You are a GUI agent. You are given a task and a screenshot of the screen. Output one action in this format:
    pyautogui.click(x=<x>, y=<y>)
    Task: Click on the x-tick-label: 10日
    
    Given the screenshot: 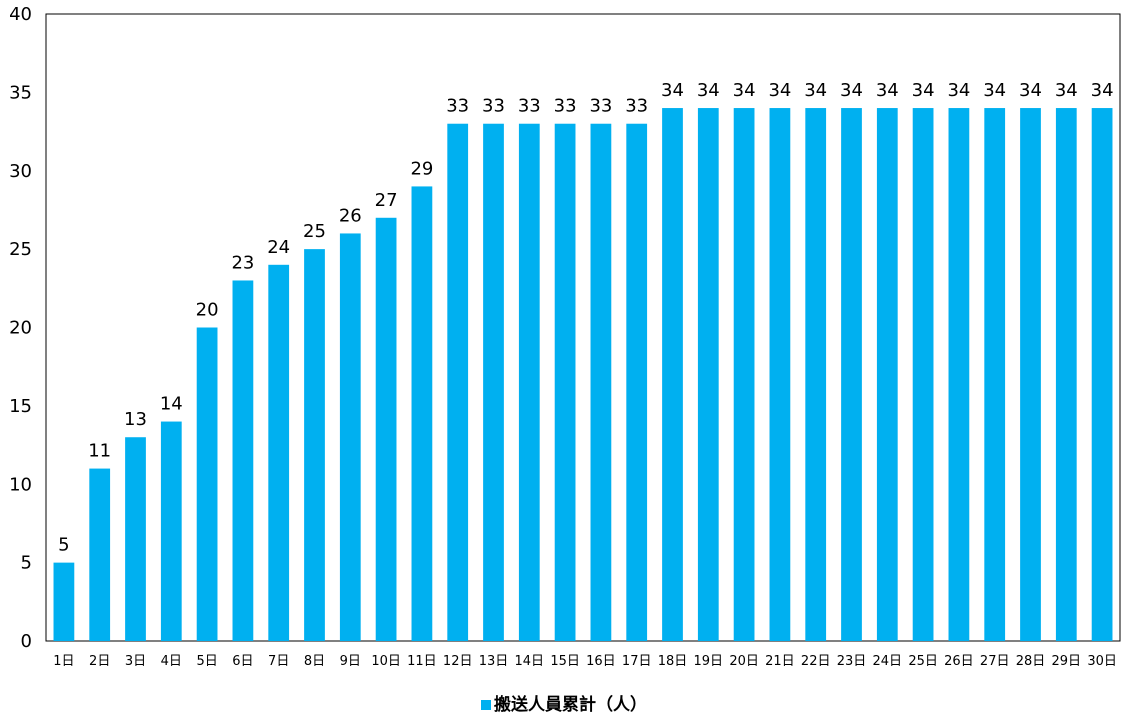 What is the action you would take?
    pyautogui.click(x=386, y=661)
    